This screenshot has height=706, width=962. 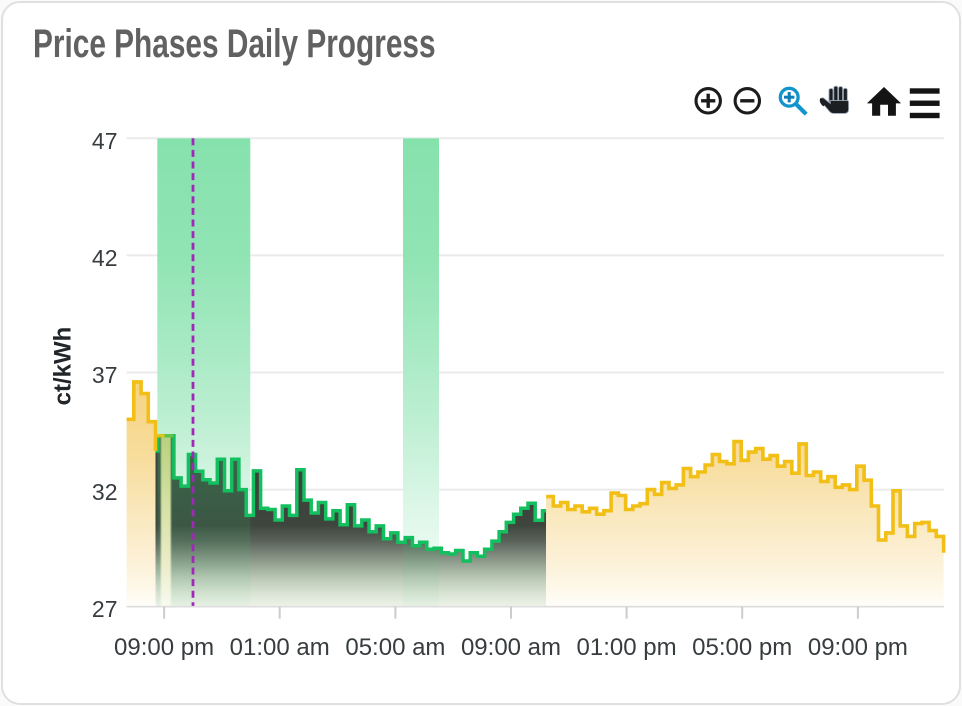 I want to click on svg-text: 09:00 am, so click(x=511, y=647).